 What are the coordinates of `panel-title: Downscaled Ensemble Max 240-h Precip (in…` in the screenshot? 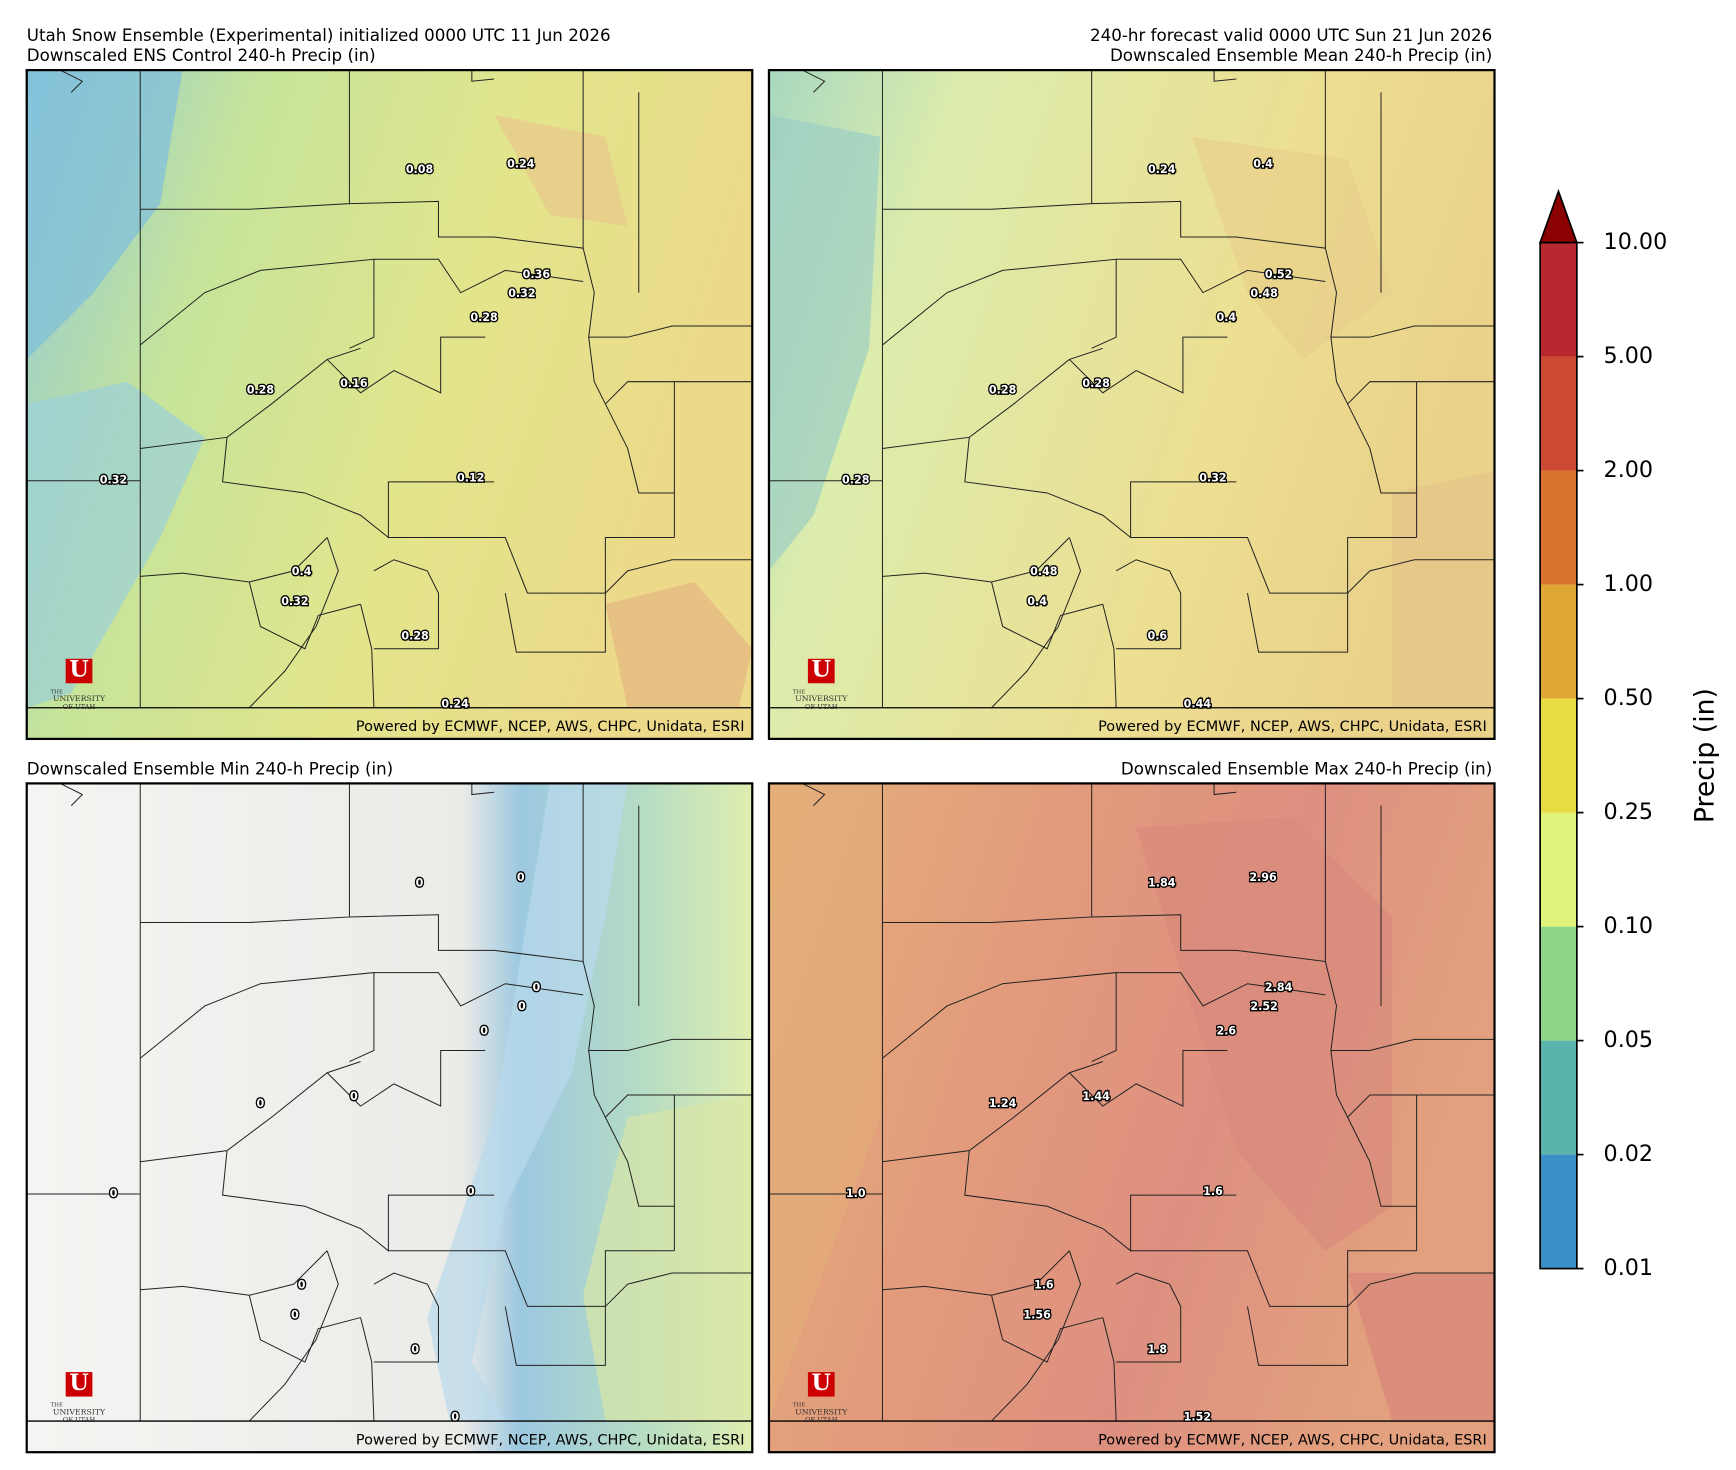 It's located at (1306, 769).